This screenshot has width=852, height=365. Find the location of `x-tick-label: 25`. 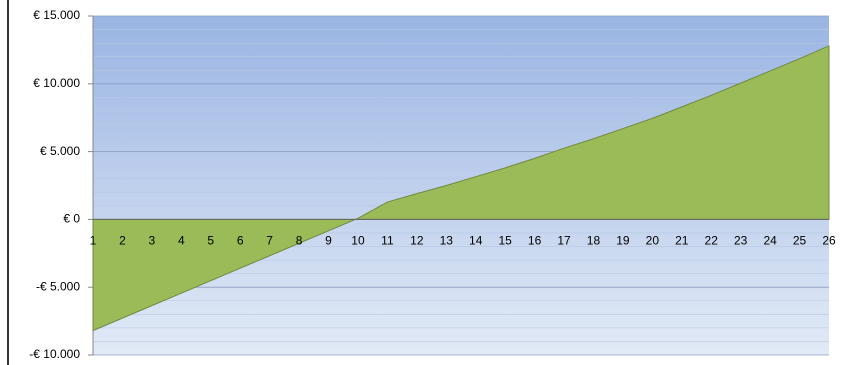

x-tick-label: 25 is located at coordinates (800, 241).